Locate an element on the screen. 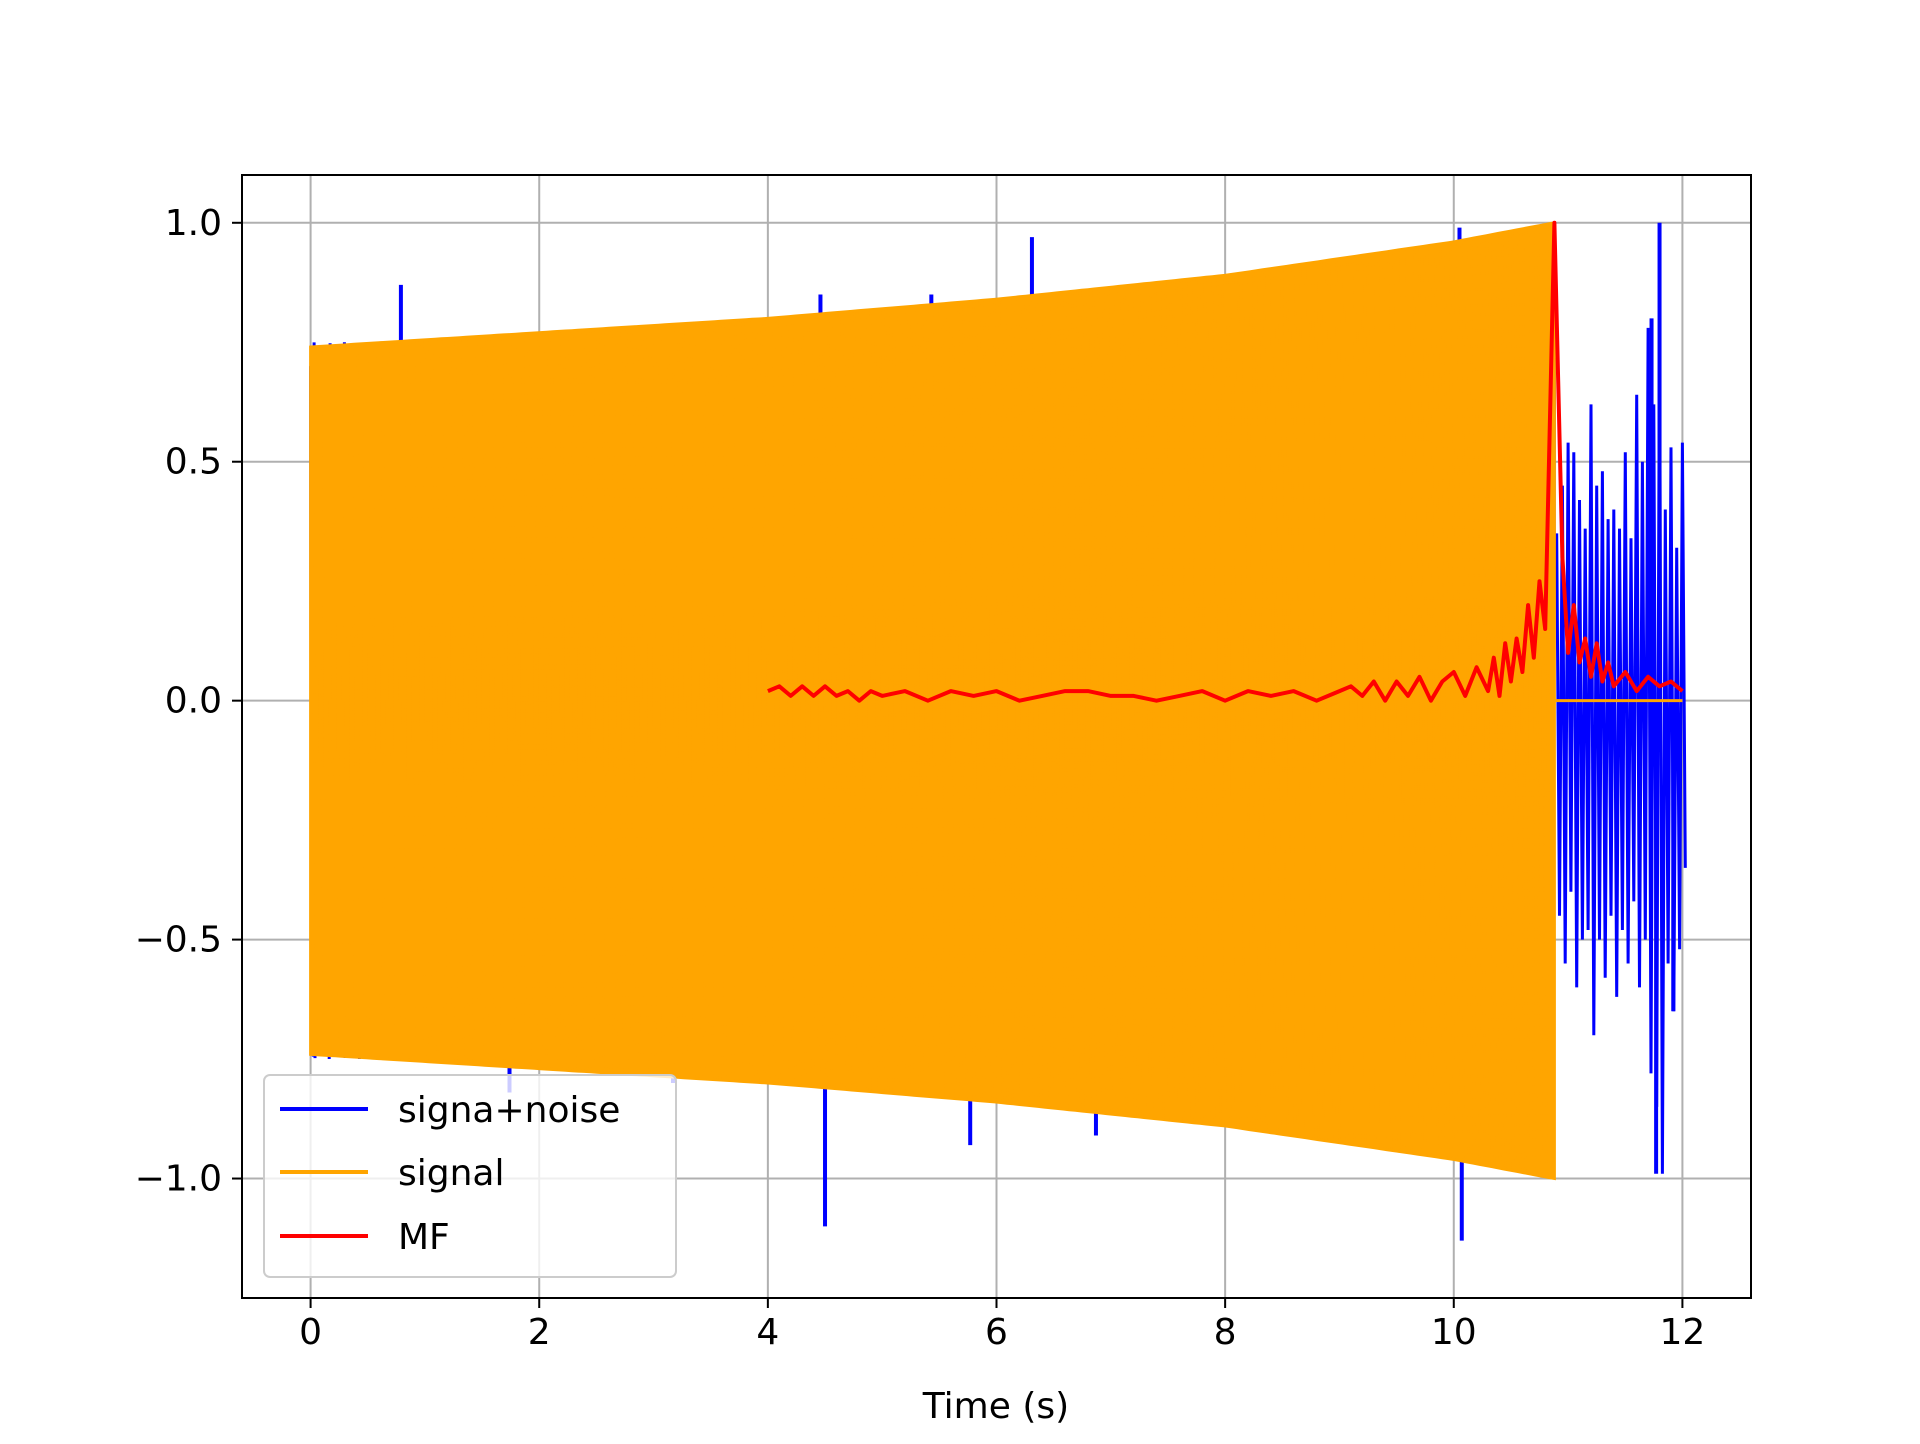  y-tick-label: −1.0 is located at coordinates (178, 1179).